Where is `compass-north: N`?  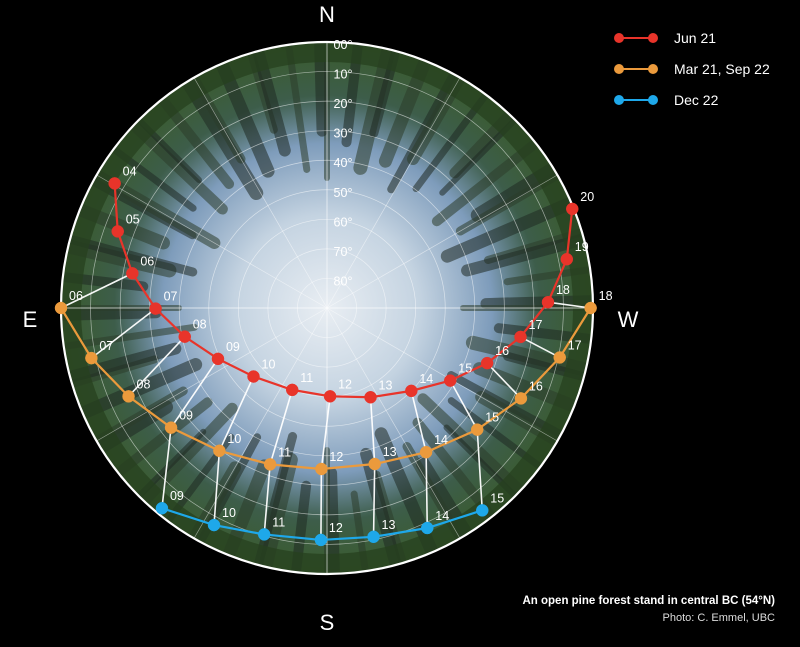
compass-north: N is located at coordinates (327, 14).